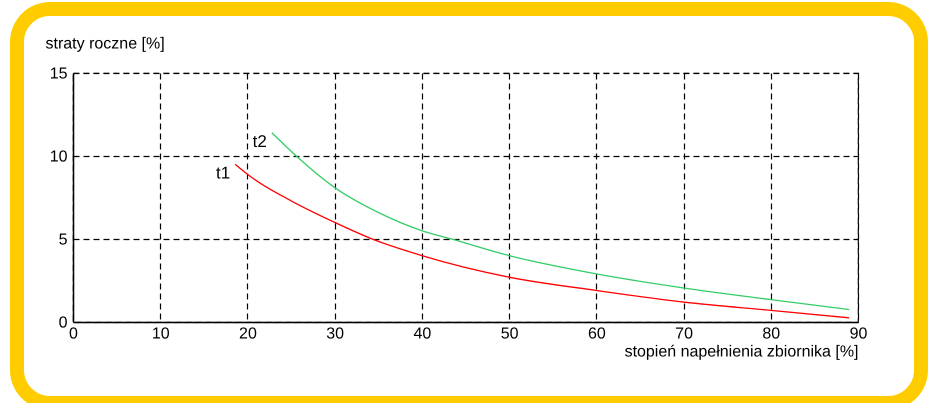 This screenshot has height=403, width=932. Describe the element at coordinates (335, 334) in the screenshot. I see `x-tick-label: 30` at that location.